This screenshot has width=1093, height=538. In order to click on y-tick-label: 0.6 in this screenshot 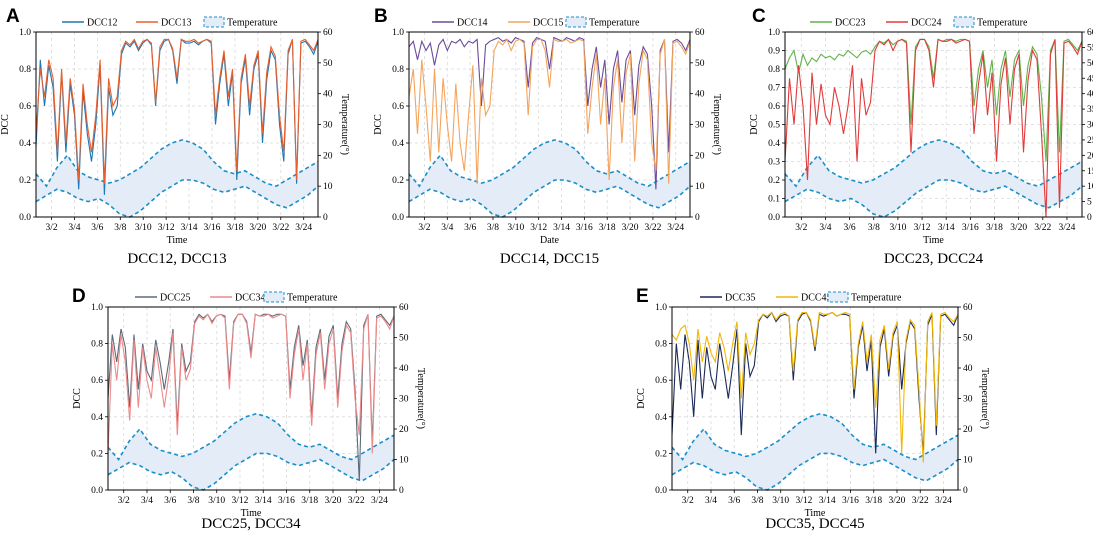, I will do `click(398, 107)`.